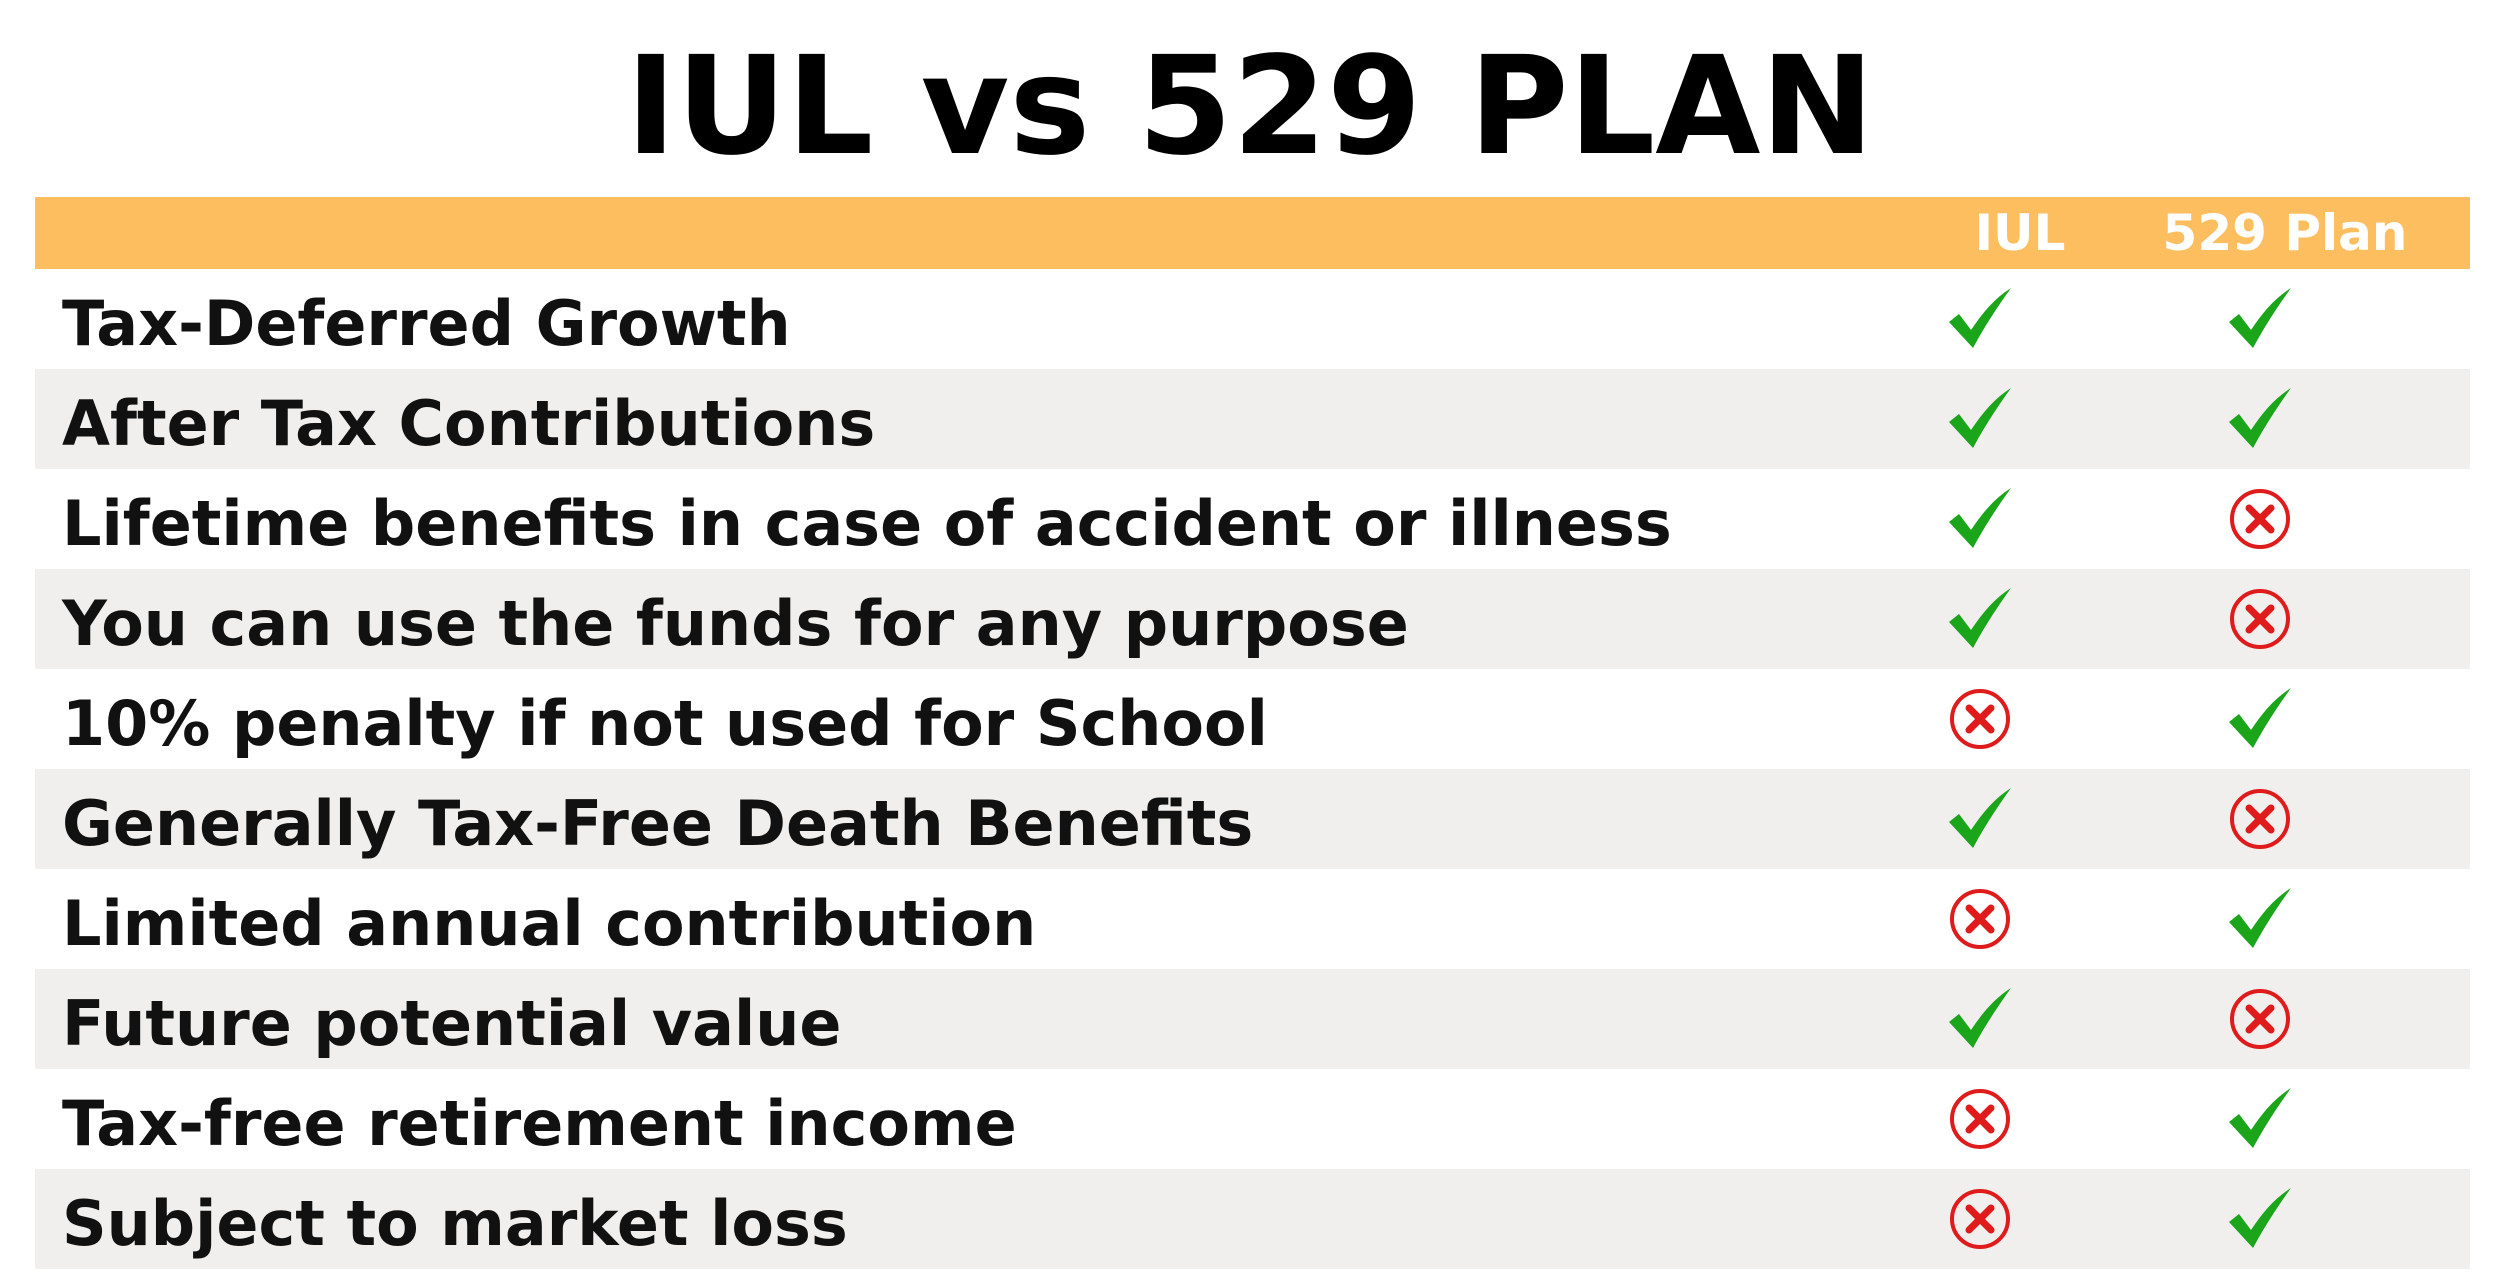 The width and height of the screenshot is (2500, 1279). I want to click on table-row: You can use the funds for any purpose, so click(1252, 619).